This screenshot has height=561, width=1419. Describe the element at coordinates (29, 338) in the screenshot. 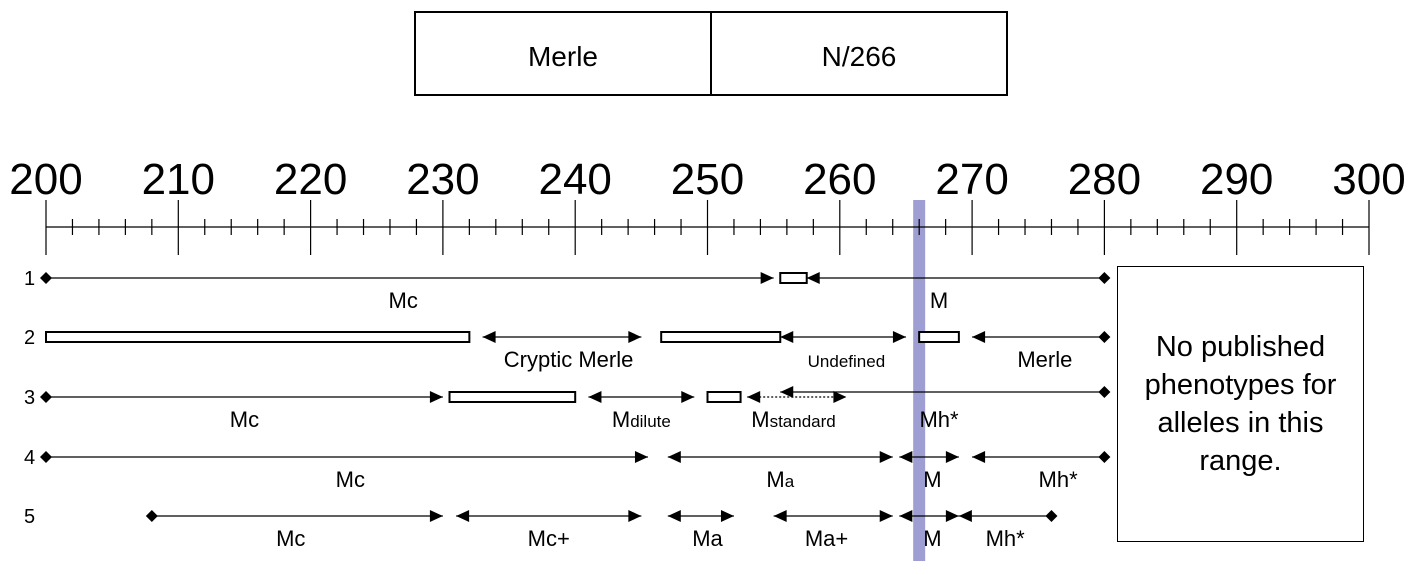

I see `row-number: 2` at that location.